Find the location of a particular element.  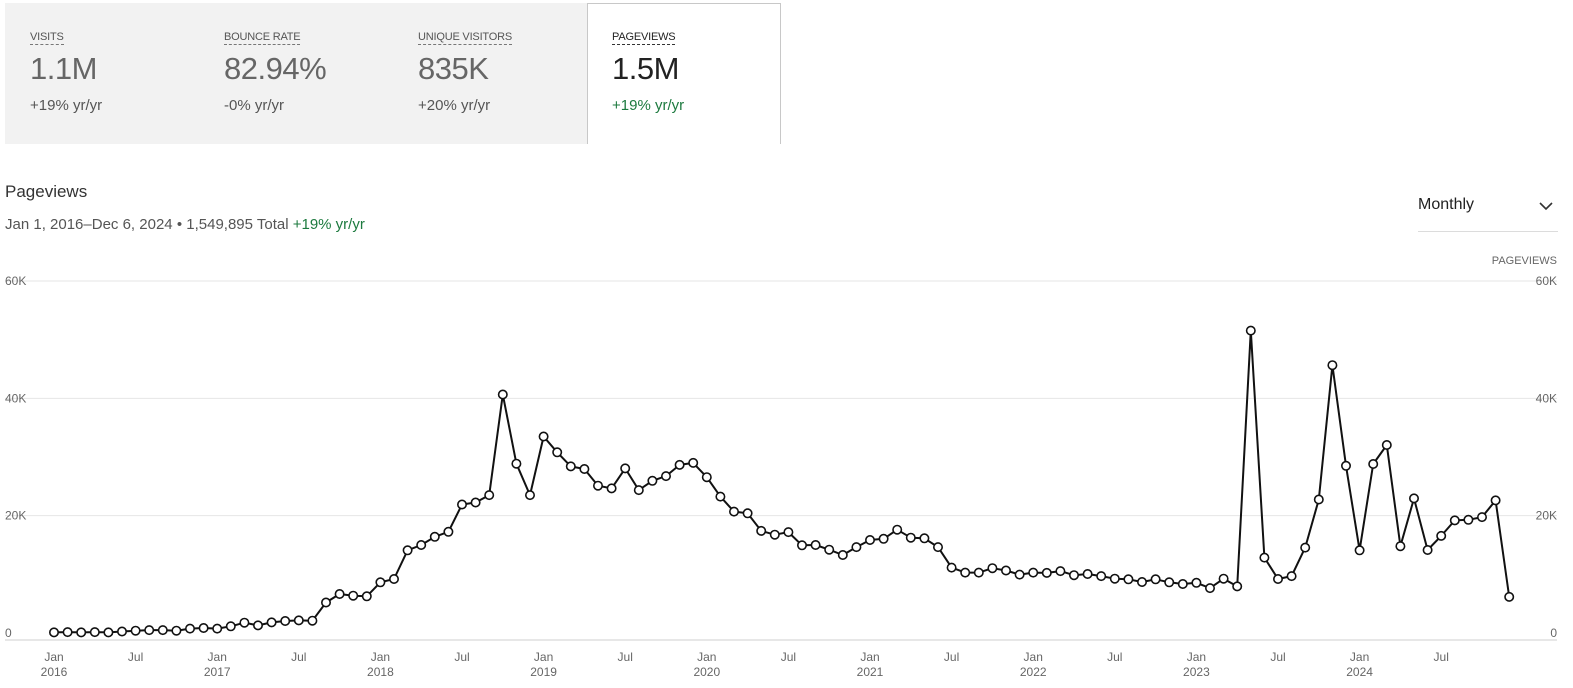

tab-bounce-rate: BOUNCE RATE 82.94% -0% yr/yr is located at coordinates (296, 73).